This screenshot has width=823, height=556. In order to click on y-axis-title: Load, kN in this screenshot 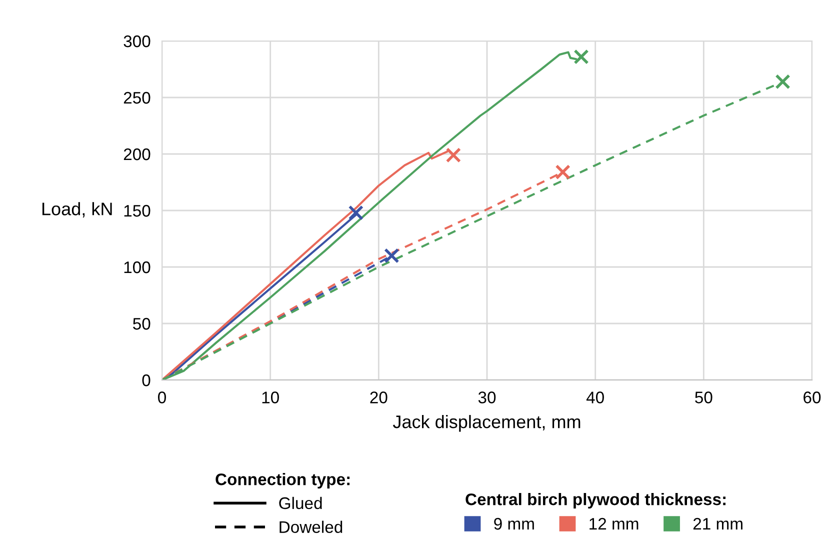, I will do `click(77, 210)`.